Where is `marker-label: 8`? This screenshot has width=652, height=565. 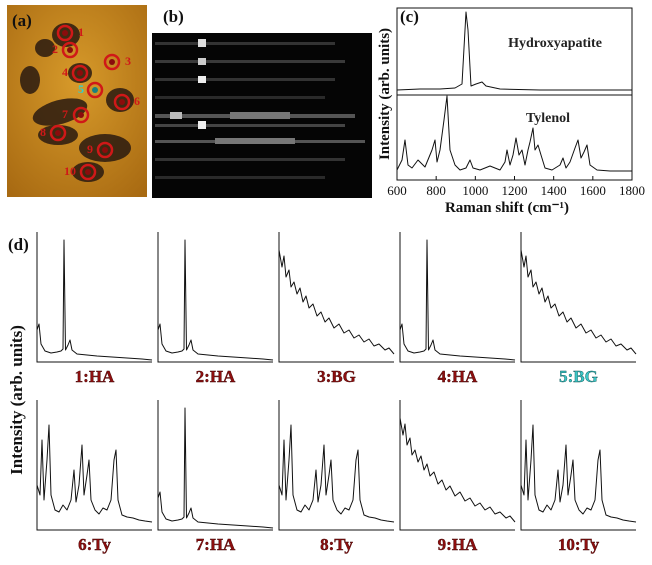
marker-label: 8 is located at coordinates (43, 132).